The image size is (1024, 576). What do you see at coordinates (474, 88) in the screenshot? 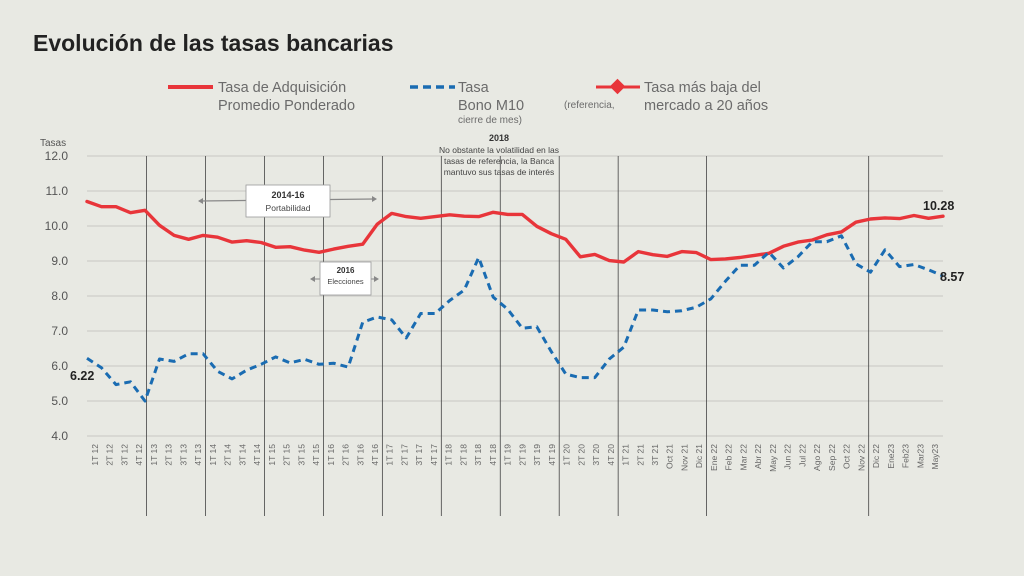
I see `legend-blue-label-1: Tasa` at bounding box center [474, 88].